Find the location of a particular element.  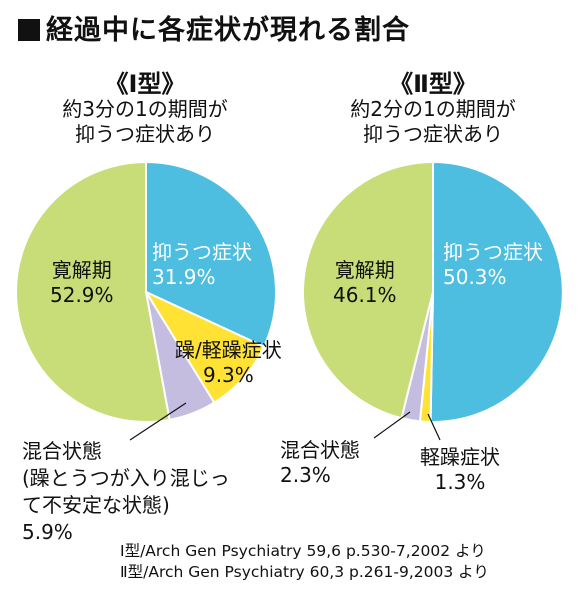

type1-manic-label: 躁/軽躁症状 9.3% is located at coordinates (228, 363).